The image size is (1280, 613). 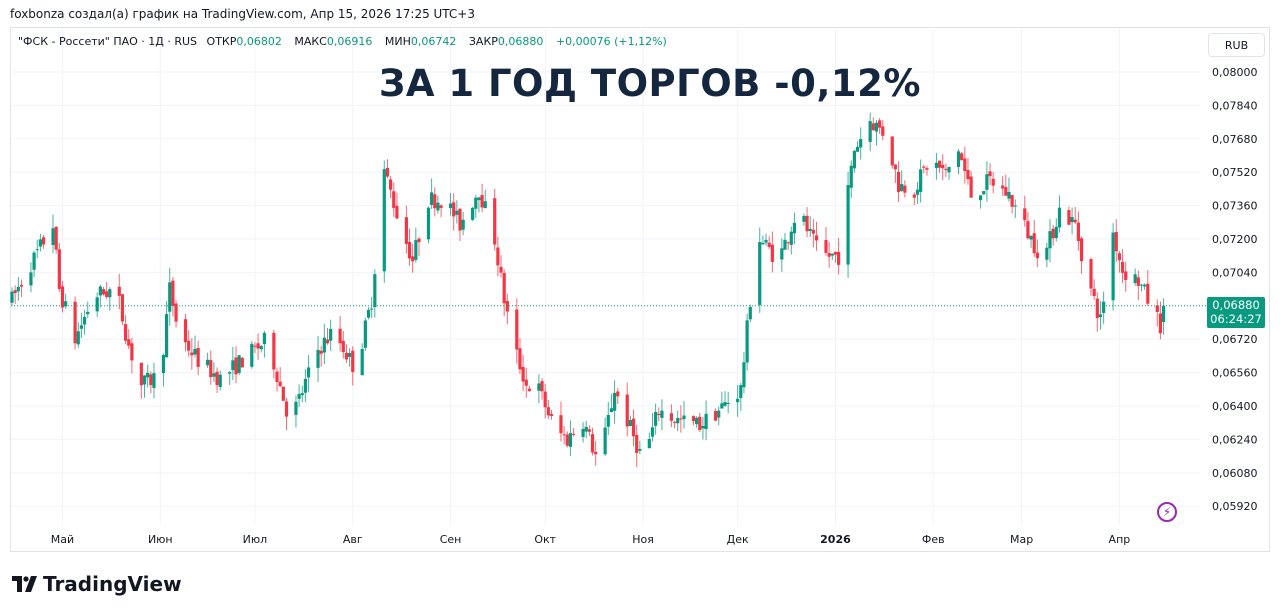 What do you see at coordinates (1236, 45) in the screenshot?
I see `currency-button: RUB` at bounding box center [1236, 45].